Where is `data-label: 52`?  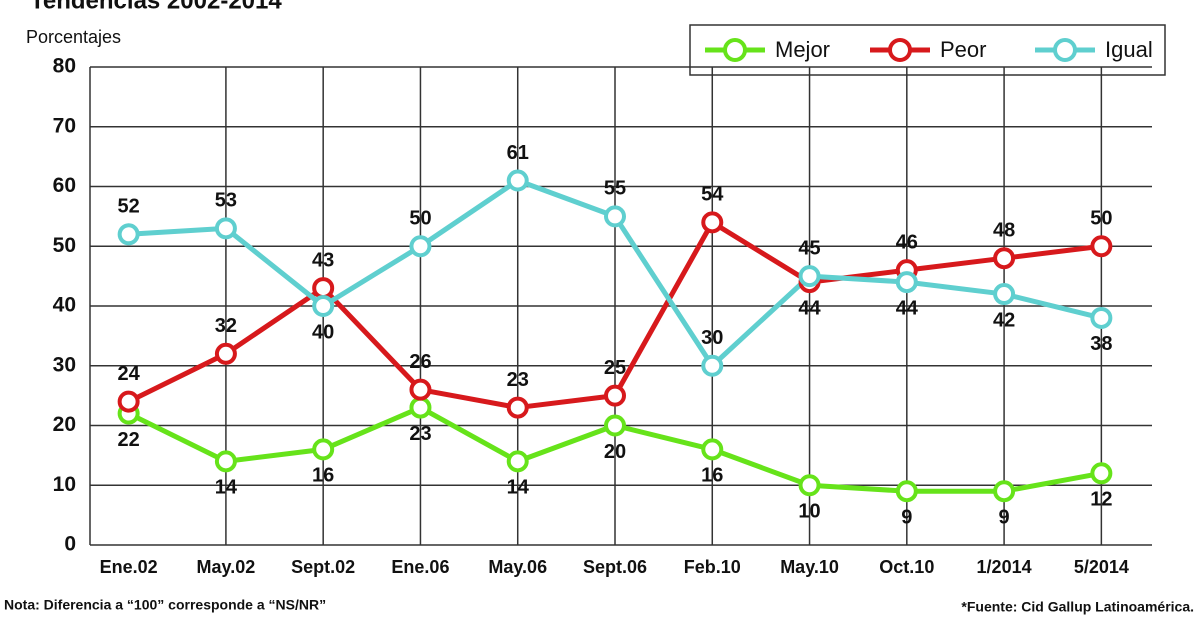 data-label: 52 is located at coordinates (129, 207).